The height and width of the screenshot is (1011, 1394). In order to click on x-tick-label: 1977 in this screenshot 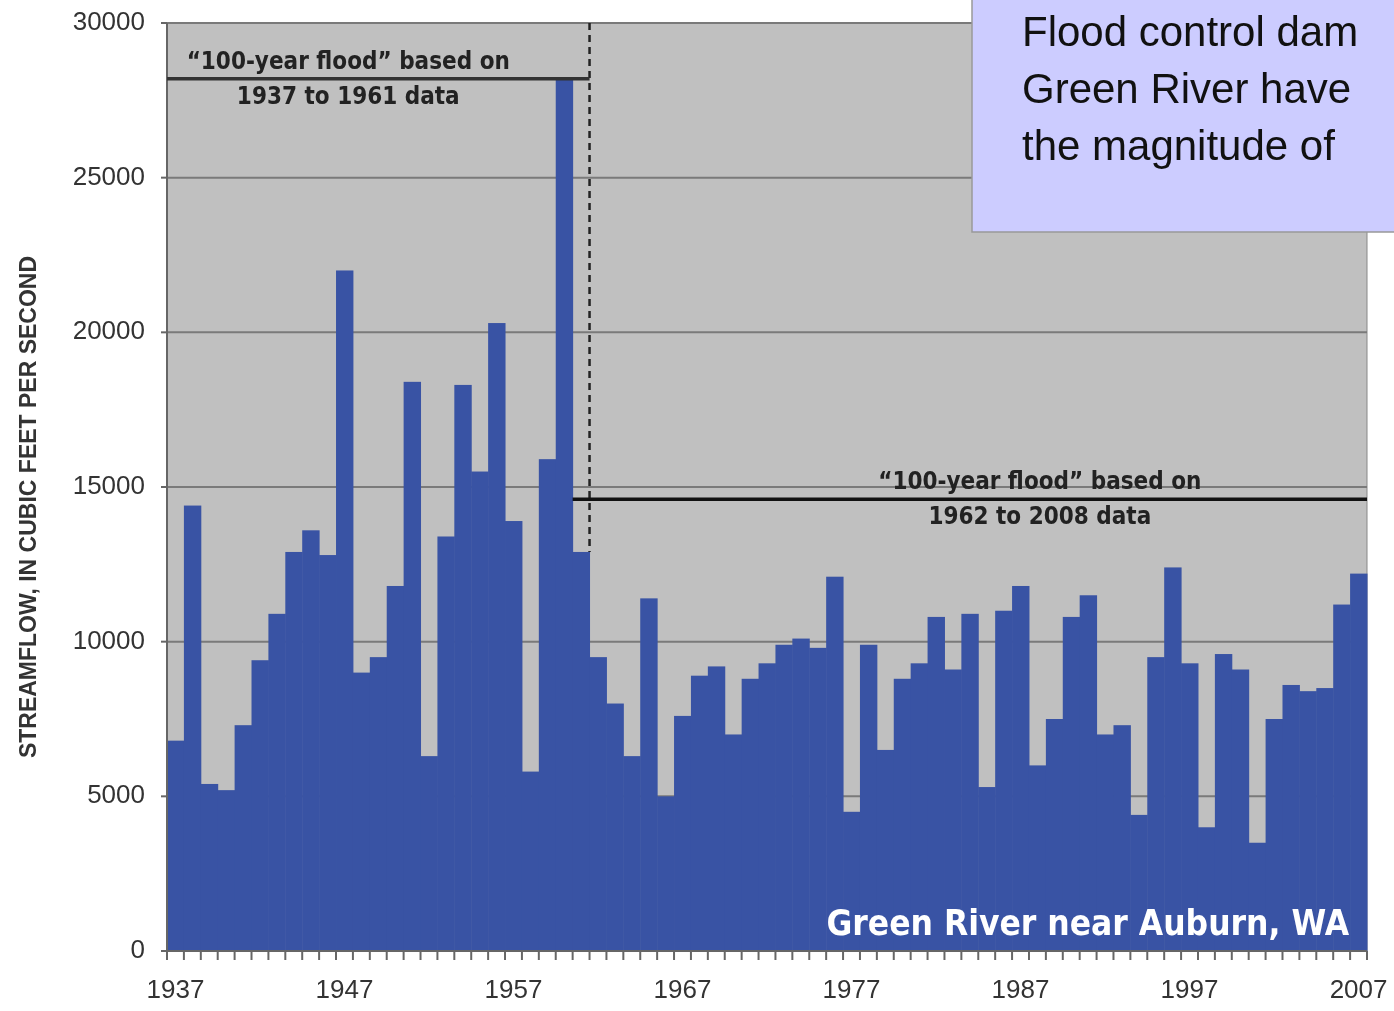, I will do `click(851, 989)`.